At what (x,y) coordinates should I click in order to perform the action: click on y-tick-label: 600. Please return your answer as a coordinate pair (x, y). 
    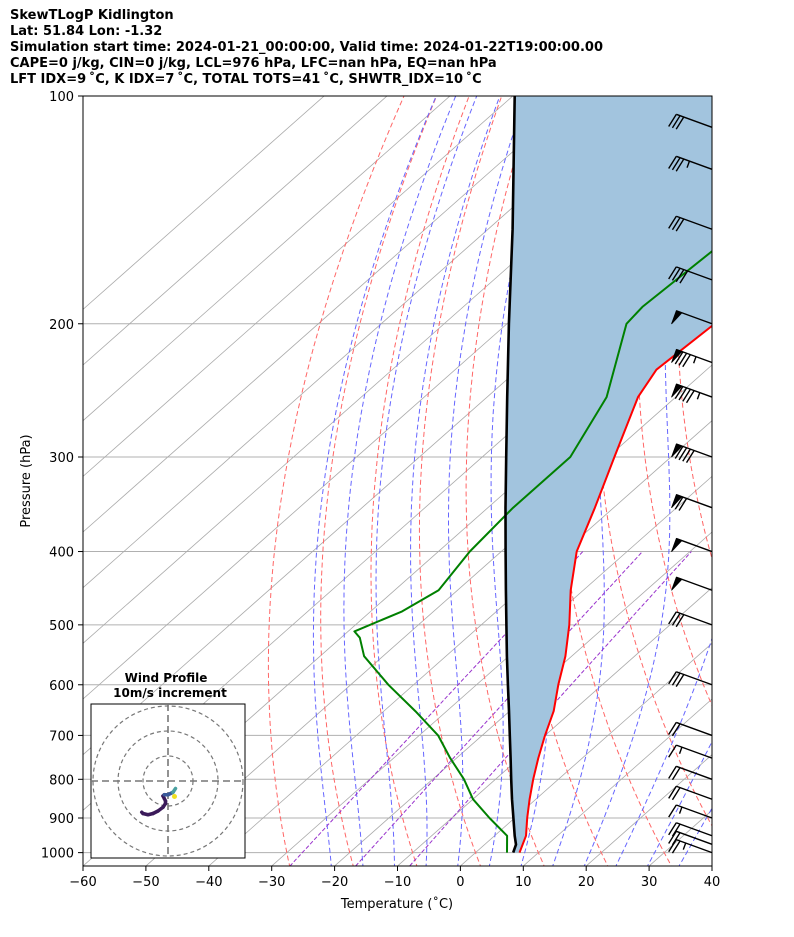
    Looking at the image, I should click on (61, 686).